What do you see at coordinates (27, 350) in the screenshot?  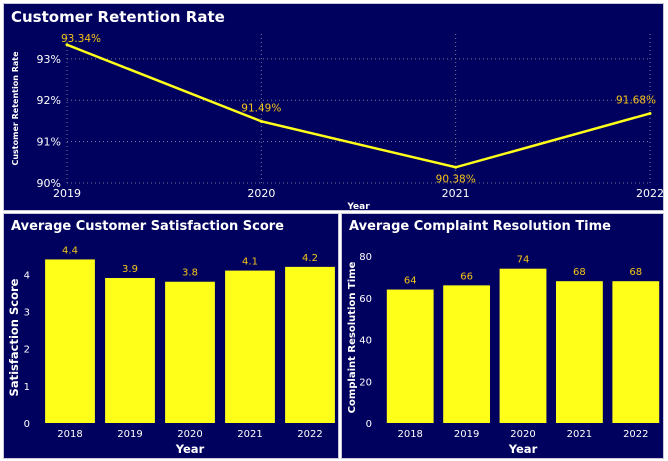 I see `y-tick-label: 2` at bounding box center [27, 350].